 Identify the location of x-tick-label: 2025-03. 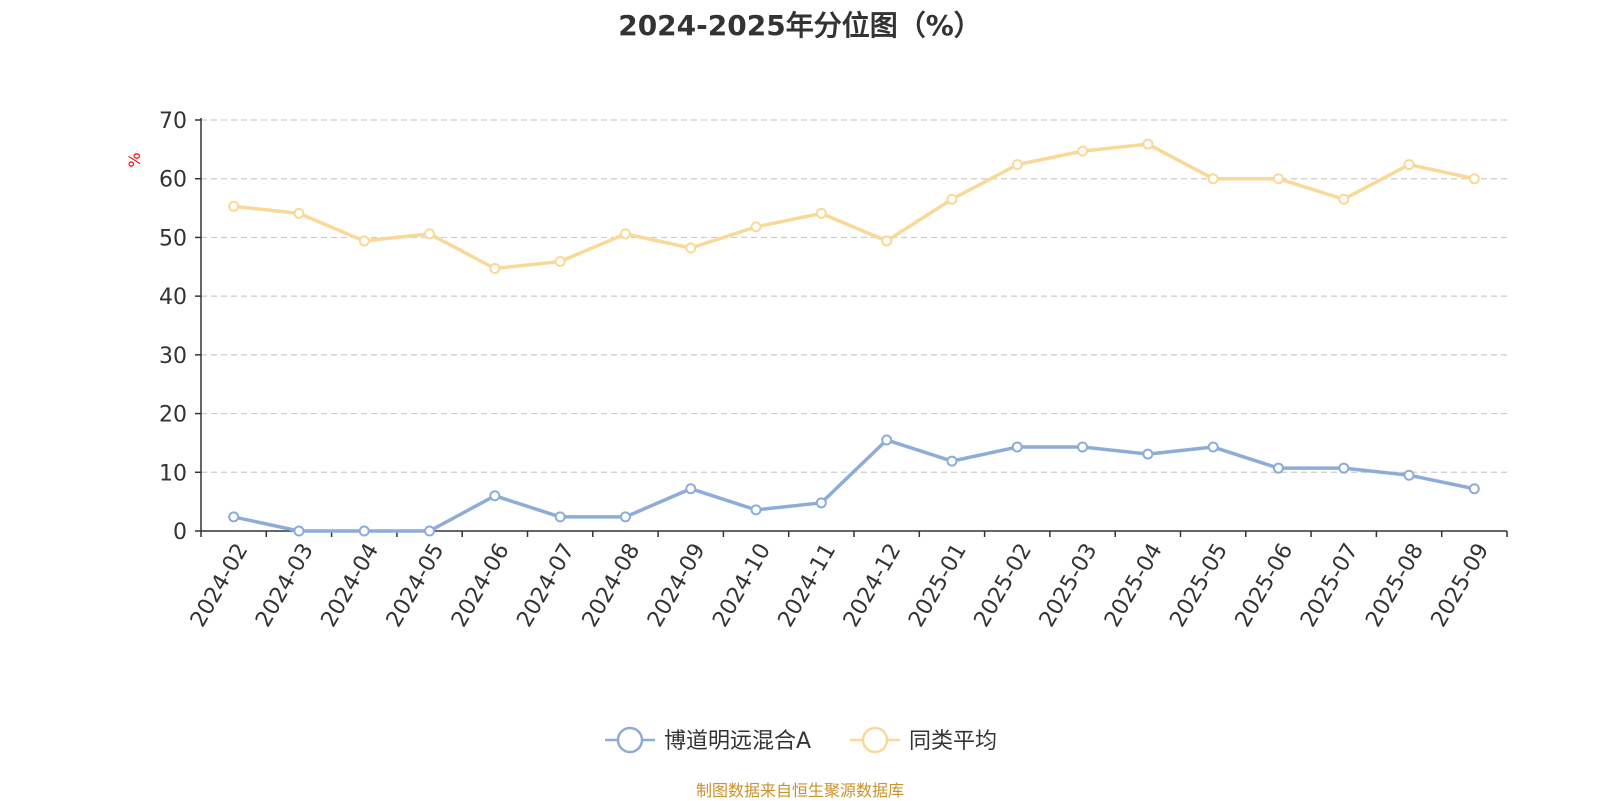
(1069, 585).